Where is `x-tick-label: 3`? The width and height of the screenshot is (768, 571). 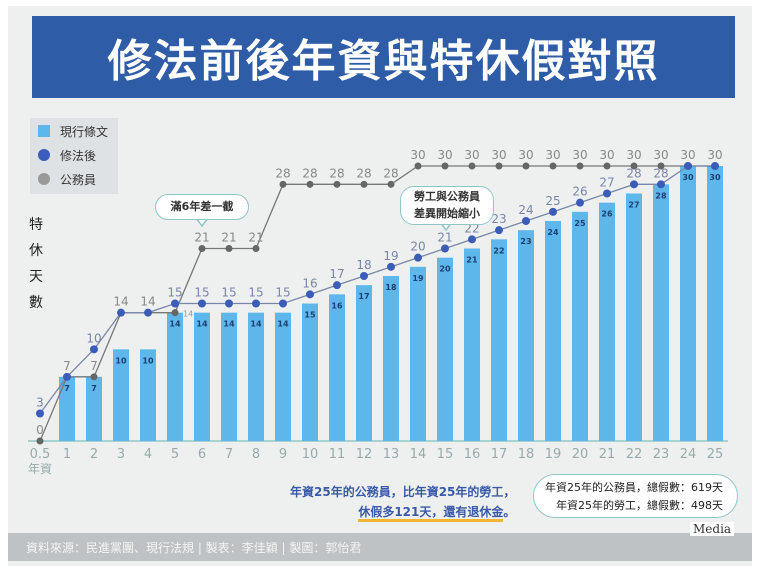
x-tick-label: 3 is located at coordinates (121, 454).